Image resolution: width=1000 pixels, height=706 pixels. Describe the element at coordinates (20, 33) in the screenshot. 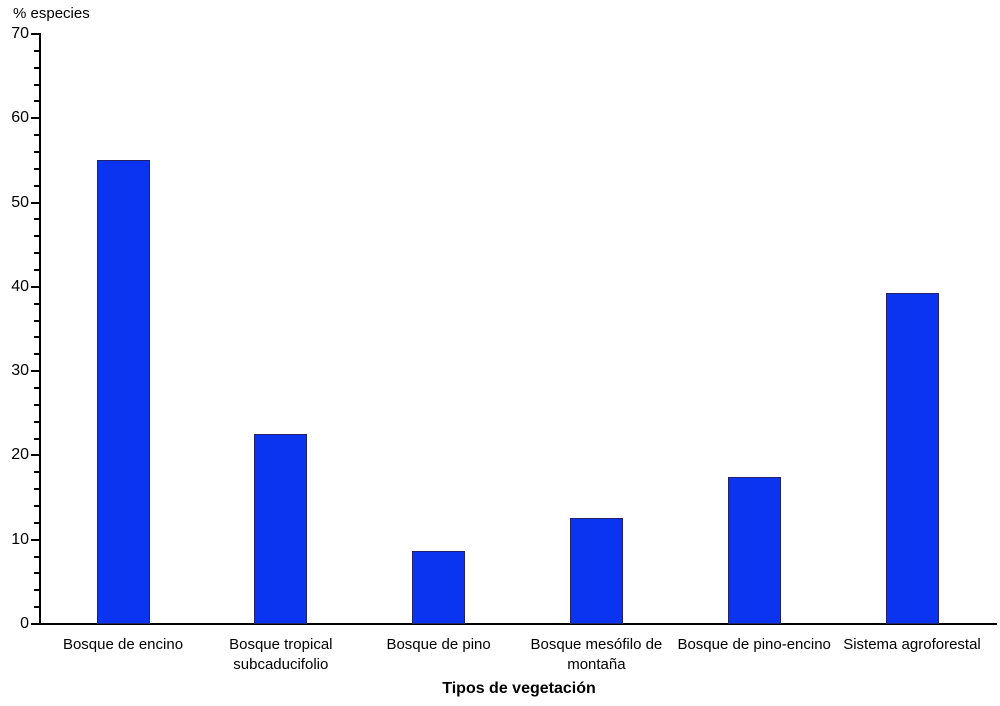

I see `y-tick-label: 70` at that location.